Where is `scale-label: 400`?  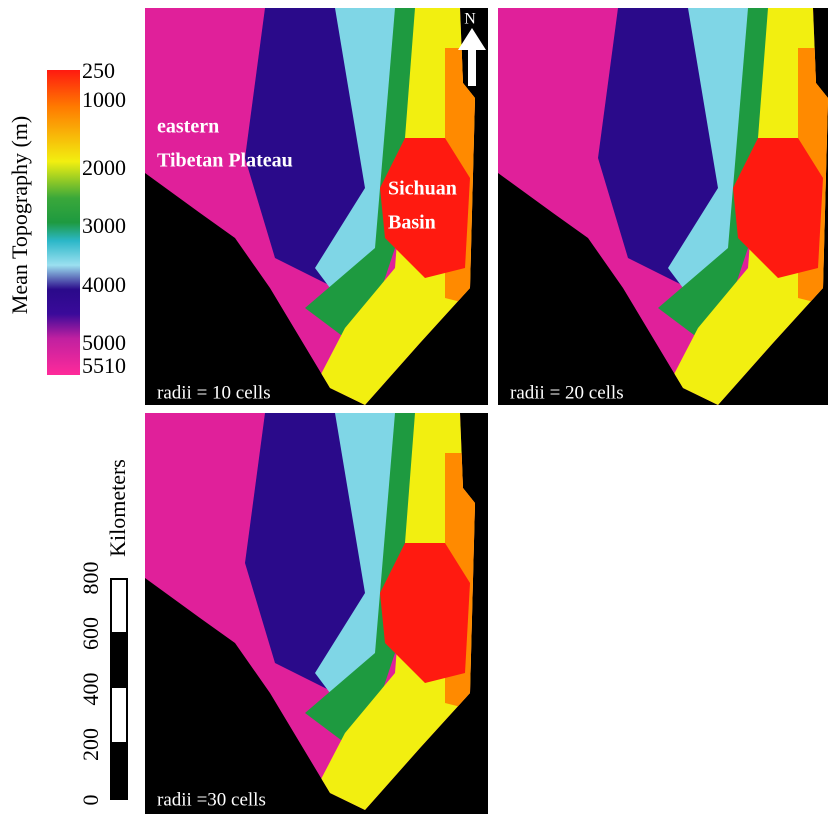
scale-label: 400 is located at coordinates (90, 689).